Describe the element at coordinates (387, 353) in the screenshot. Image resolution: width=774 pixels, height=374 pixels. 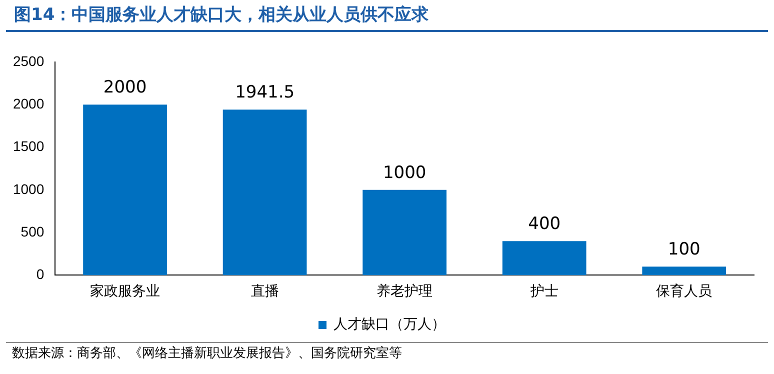
I see `source-note: 数据来源：商务部、《网络主播新职业发展报告》、国务院研究室等` at that location.